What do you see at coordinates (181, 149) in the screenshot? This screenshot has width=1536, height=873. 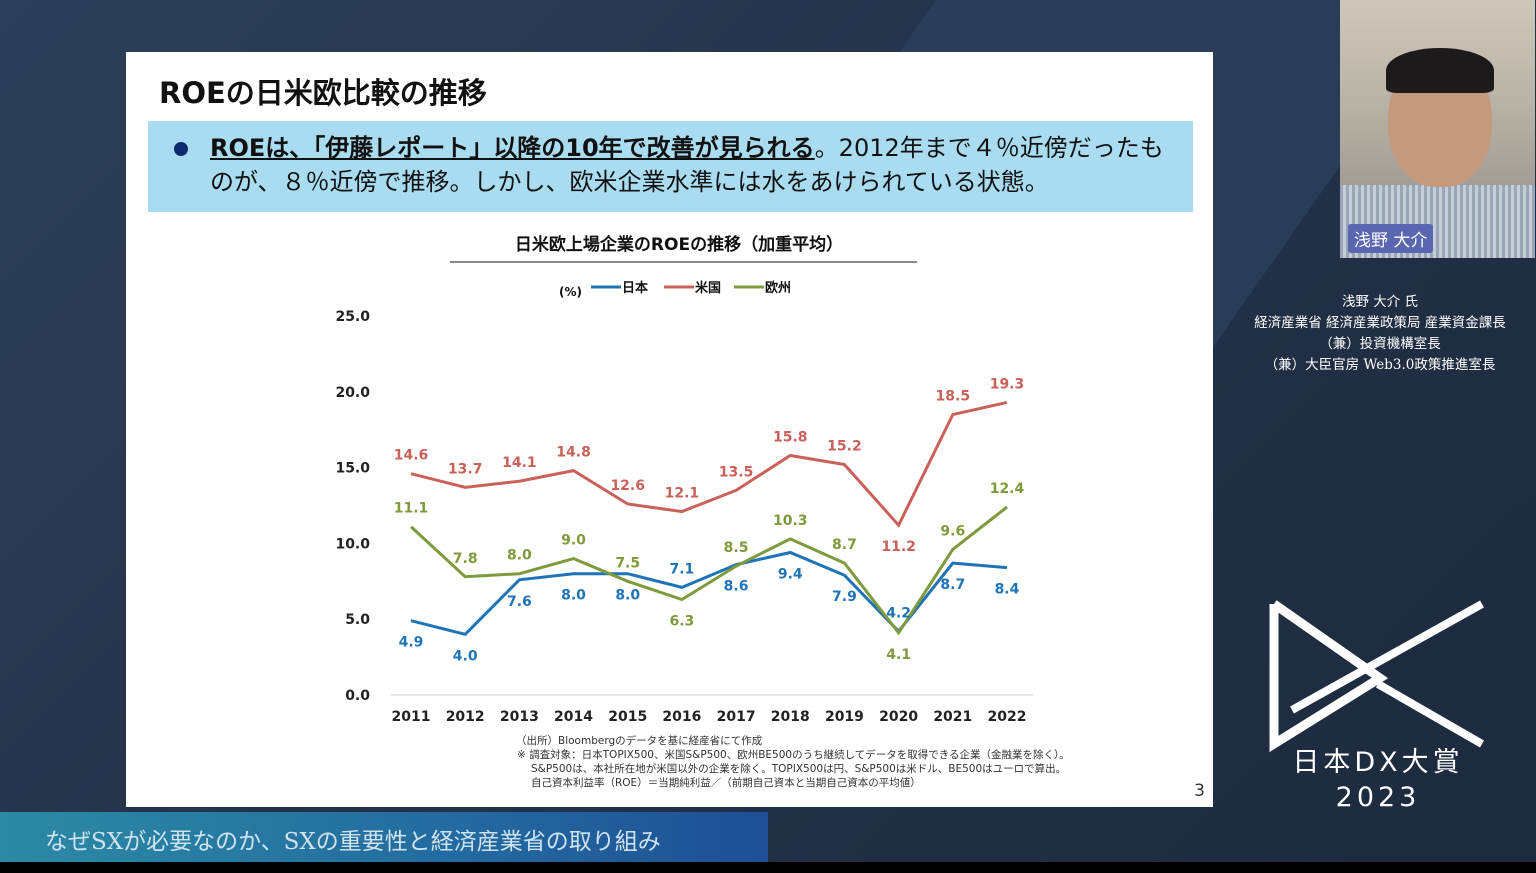 I see `bullet-icon` at bounding box center [181, 149].